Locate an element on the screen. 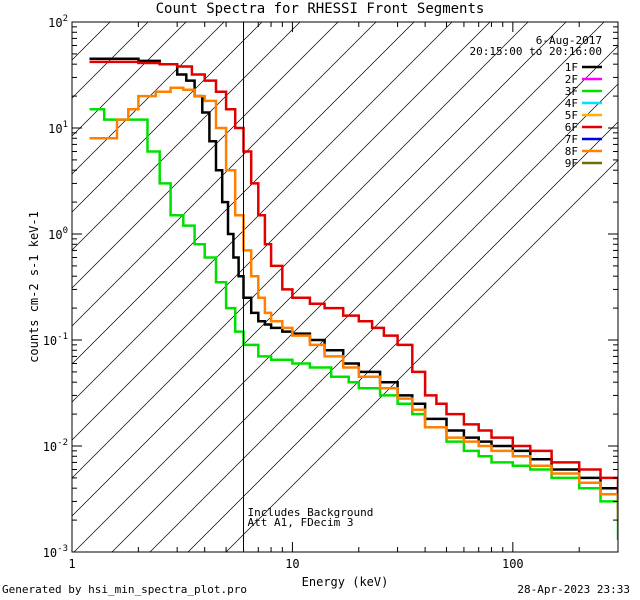 Image resolution: width=640 pixels, height=600 pixels. legend-label: 9F is located at coordinates (571, 163).